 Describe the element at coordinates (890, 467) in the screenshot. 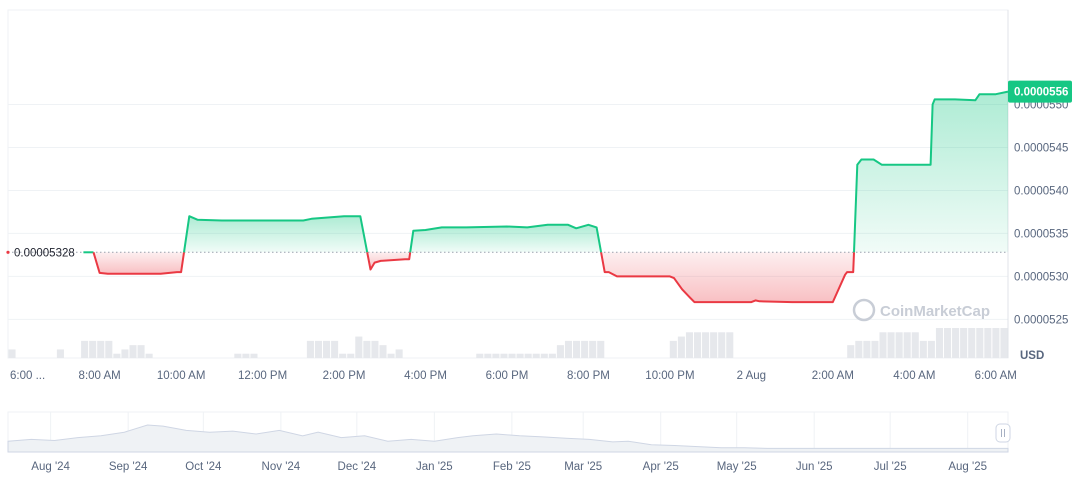

I see `overview-tick-label: Jul '25` at that location.